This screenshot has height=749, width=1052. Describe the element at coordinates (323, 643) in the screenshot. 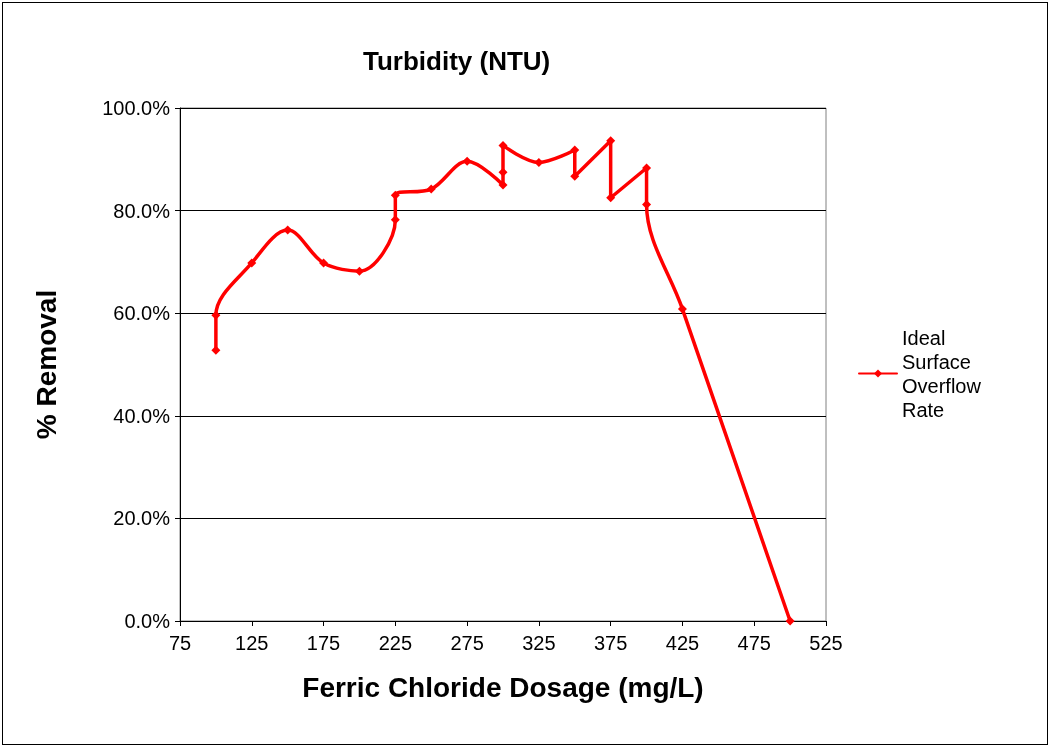

I see `x-tick-label: 175` at that location.